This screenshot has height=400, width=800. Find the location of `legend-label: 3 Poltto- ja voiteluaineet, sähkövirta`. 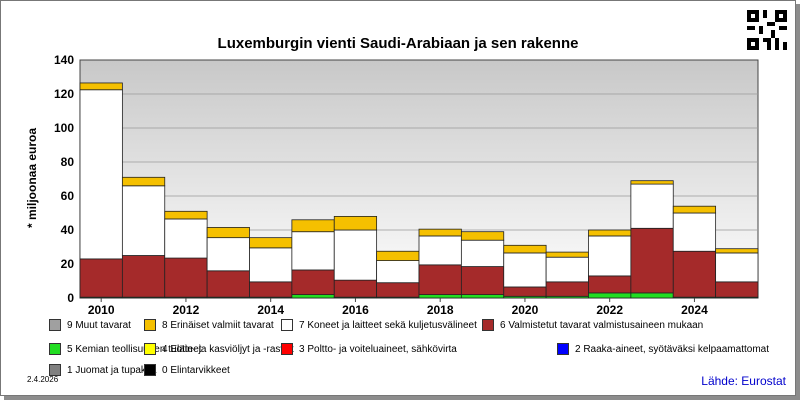

legend-label: 3 Poltto- ja voiteluaineet, sähkövirta is located at coordinates (378, 349).